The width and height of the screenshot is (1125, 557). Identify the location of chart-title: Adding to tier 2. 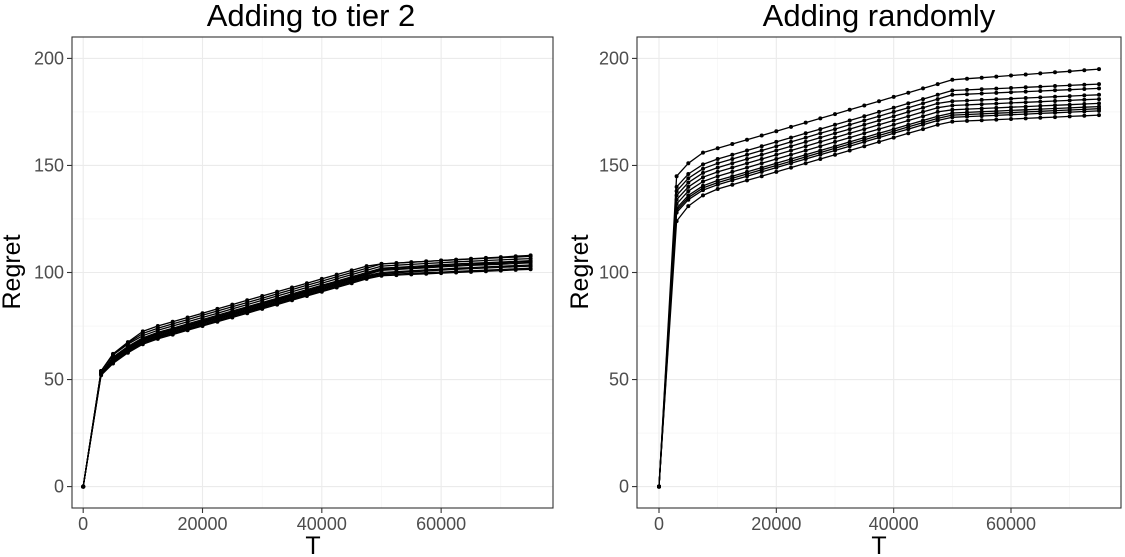
(311, 16).